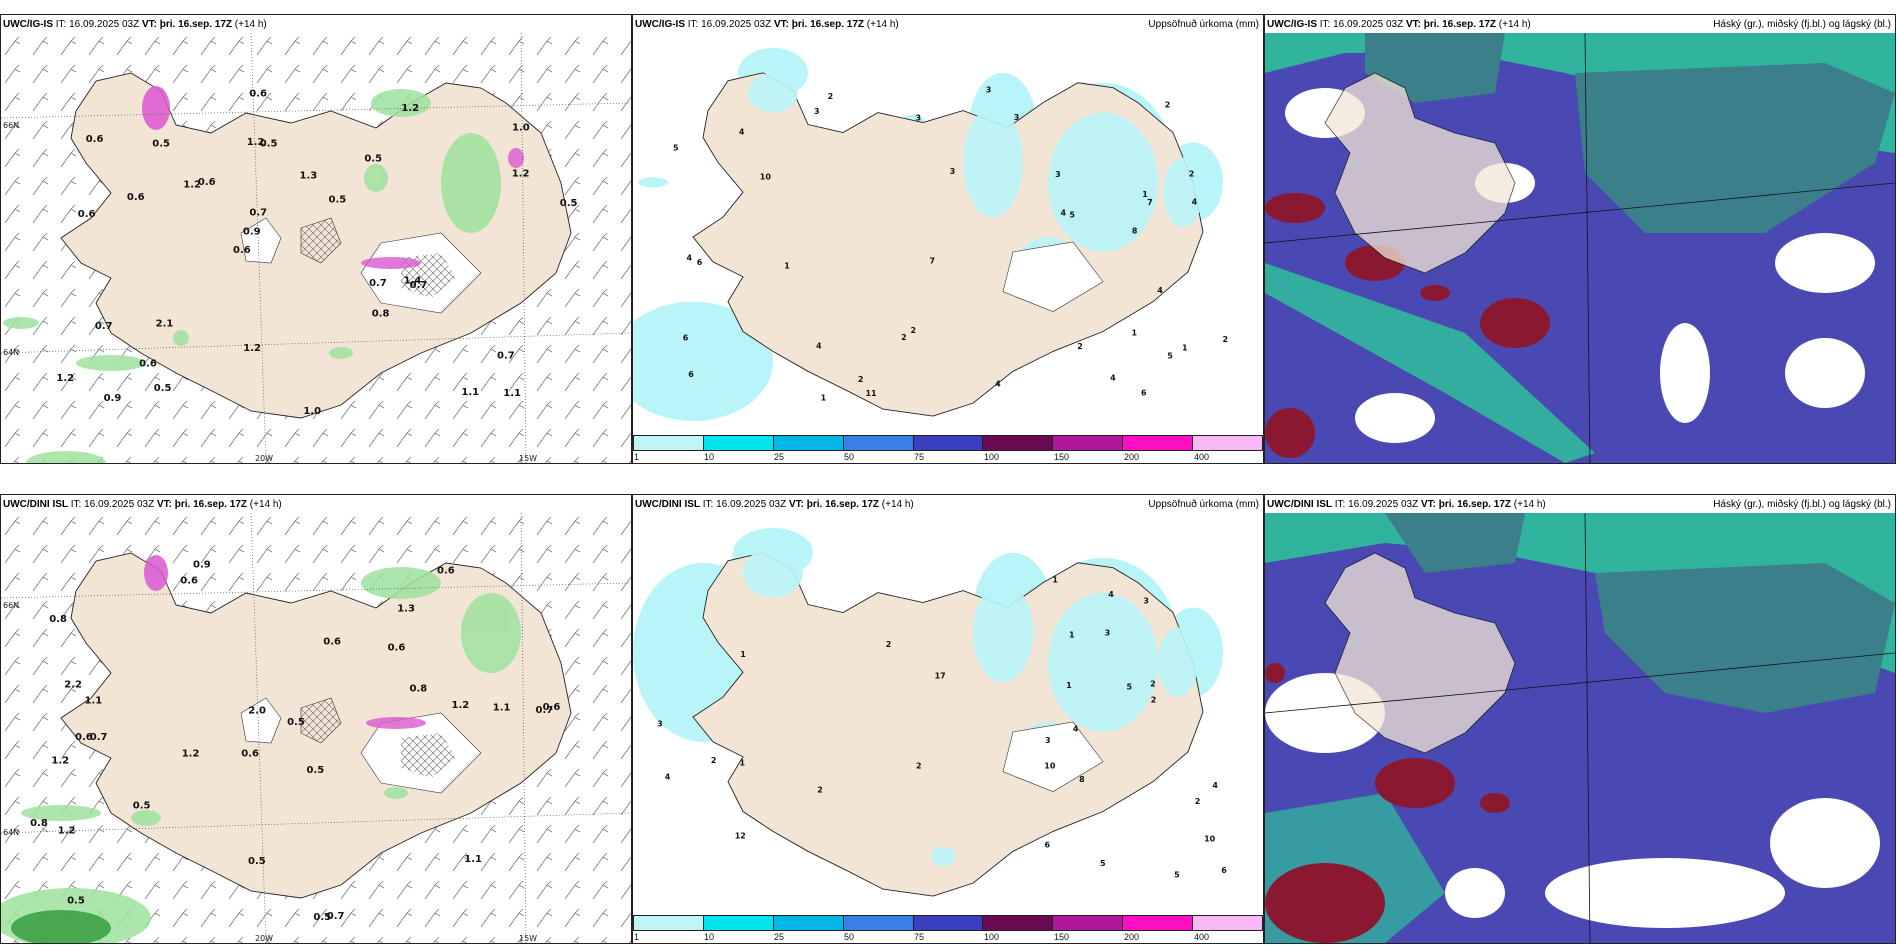 The image size is (1900, 950). What do you see at coordinates (948, 457) in the screenshot?
I see `colorbar-ticks: 1 10 25 50 75 100 150 200 400` at bounding box center [948, 457].